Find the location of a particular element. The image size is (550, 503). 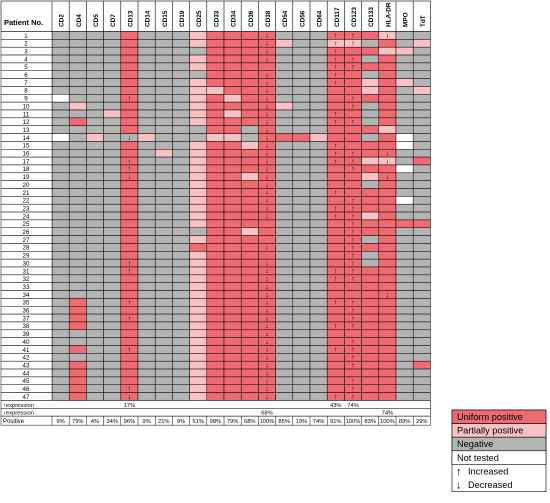

row-label: 3 is located at coordinates (26, 51).